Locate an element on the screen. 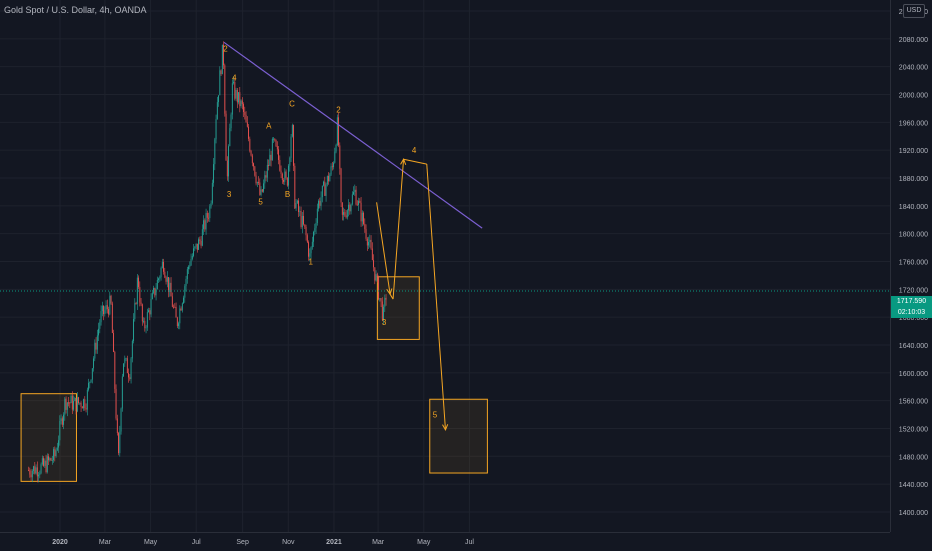  time-tick-label: Mar is located at coordinates (378, 542).